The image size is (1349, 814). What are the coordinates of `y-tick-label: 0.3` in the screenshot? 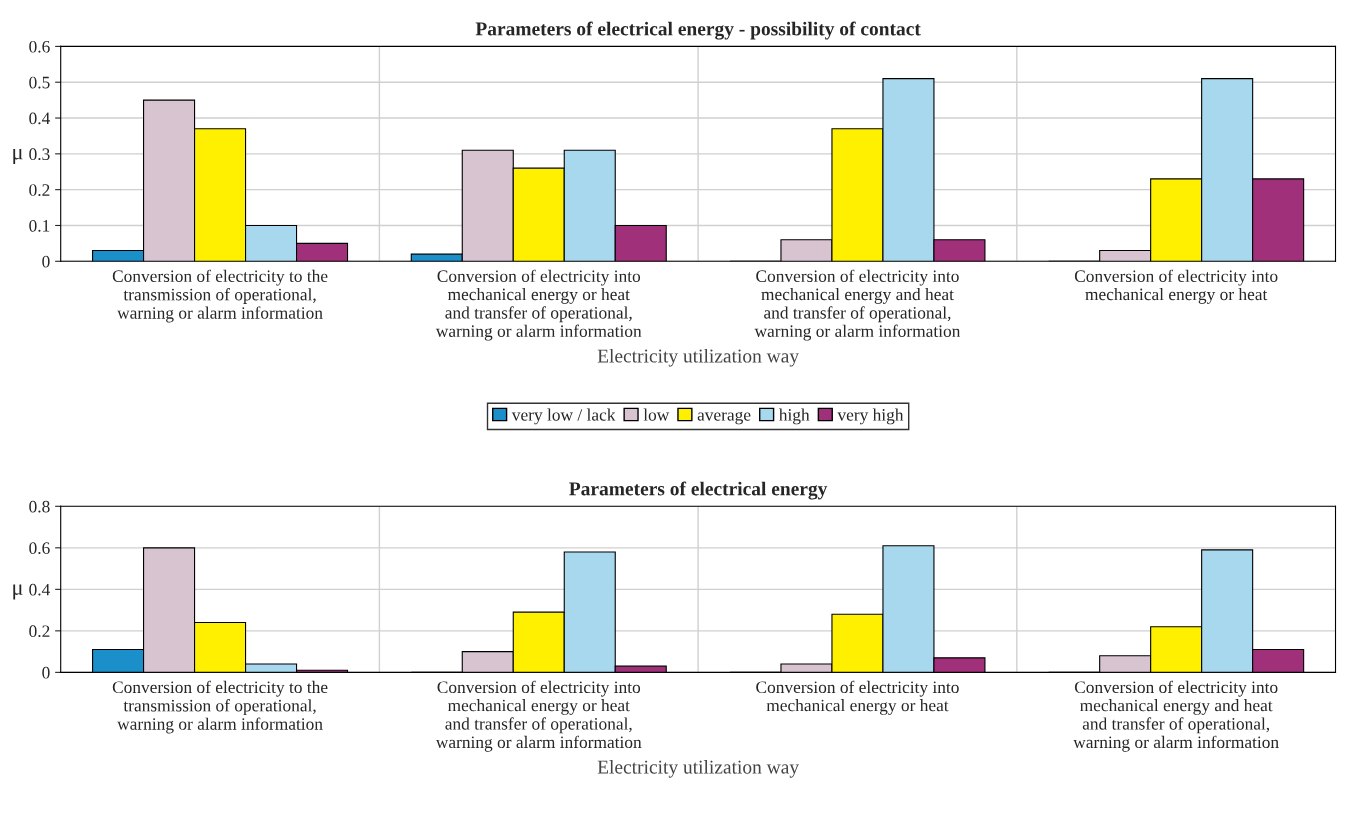 It's located at (39, 154).